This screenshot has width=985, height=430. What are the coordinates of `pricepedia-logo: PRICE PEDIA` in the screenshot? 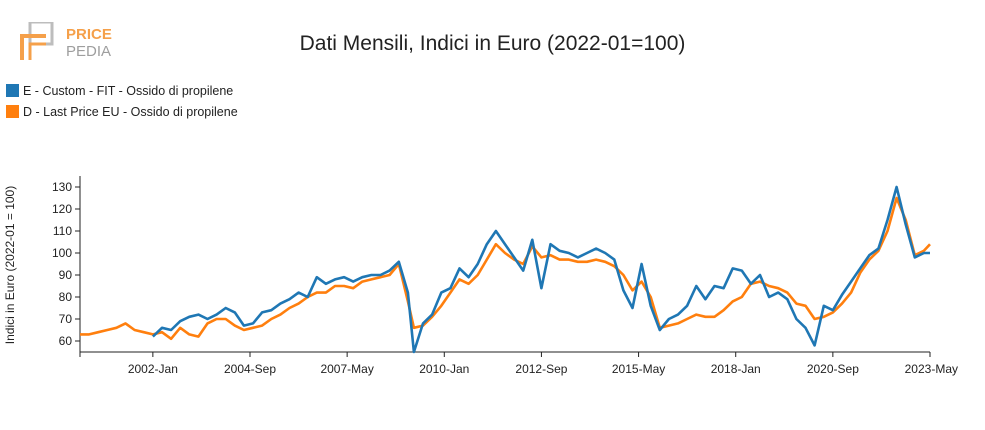 It's located at (66, 41).